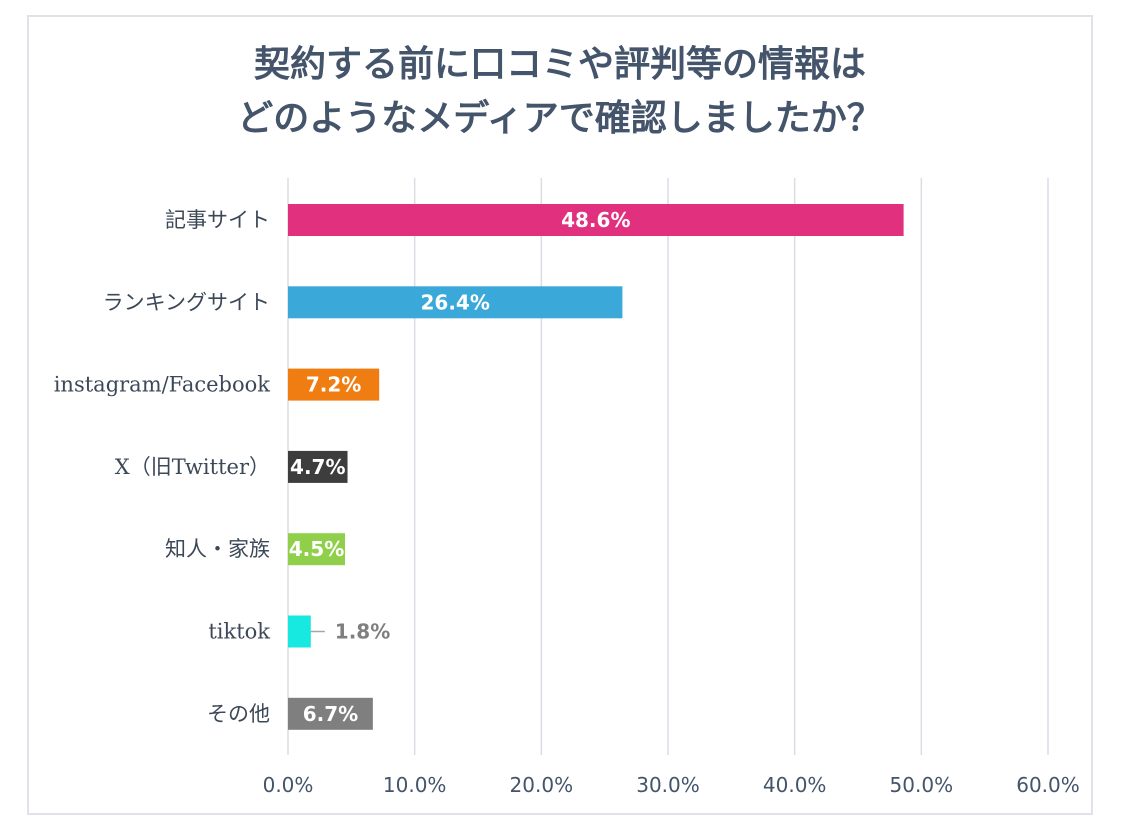 Image resolution: width=1130 pixels, height=832 pixels. What do you see at coordinates (795, 785) in the screenshot?
I see `x-tick-label: 40.0%` at bounding box center [795, 785].